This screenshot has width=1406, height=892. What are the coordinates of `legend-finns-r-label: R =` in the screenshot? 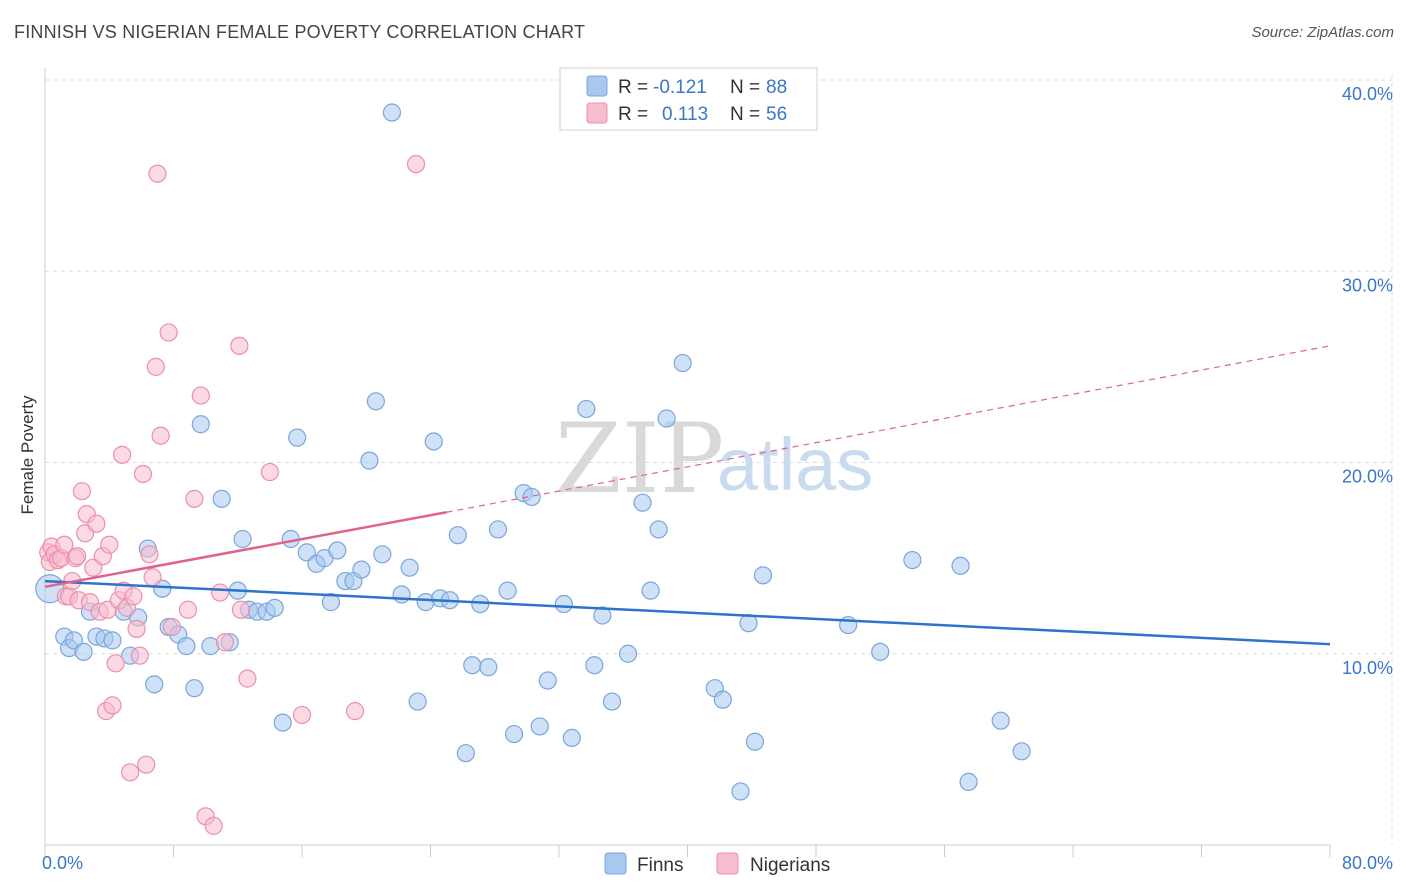 It's located at (633, 87).